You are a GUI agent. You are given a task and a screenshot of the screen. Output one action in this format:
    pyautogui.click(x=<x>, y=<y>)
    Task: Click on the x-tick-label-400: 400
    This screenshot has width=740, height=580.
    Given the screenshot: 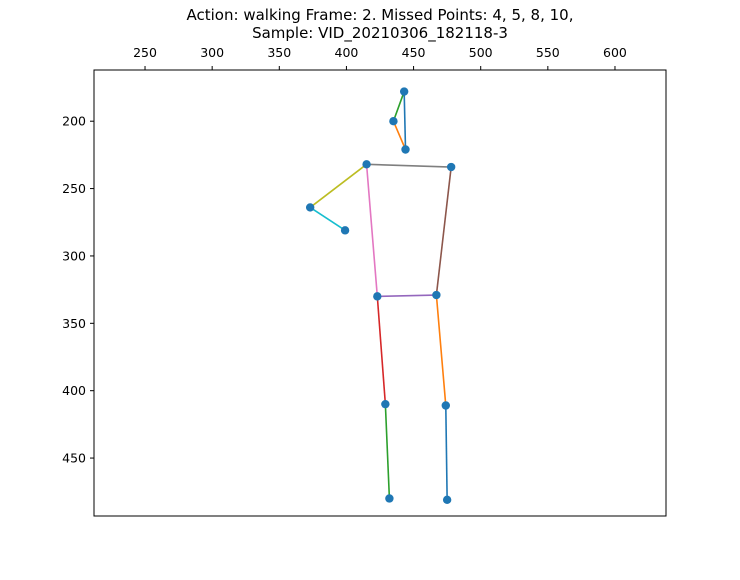 What is the action you would take?
    pyautogui.click(x=347, y=52)
    